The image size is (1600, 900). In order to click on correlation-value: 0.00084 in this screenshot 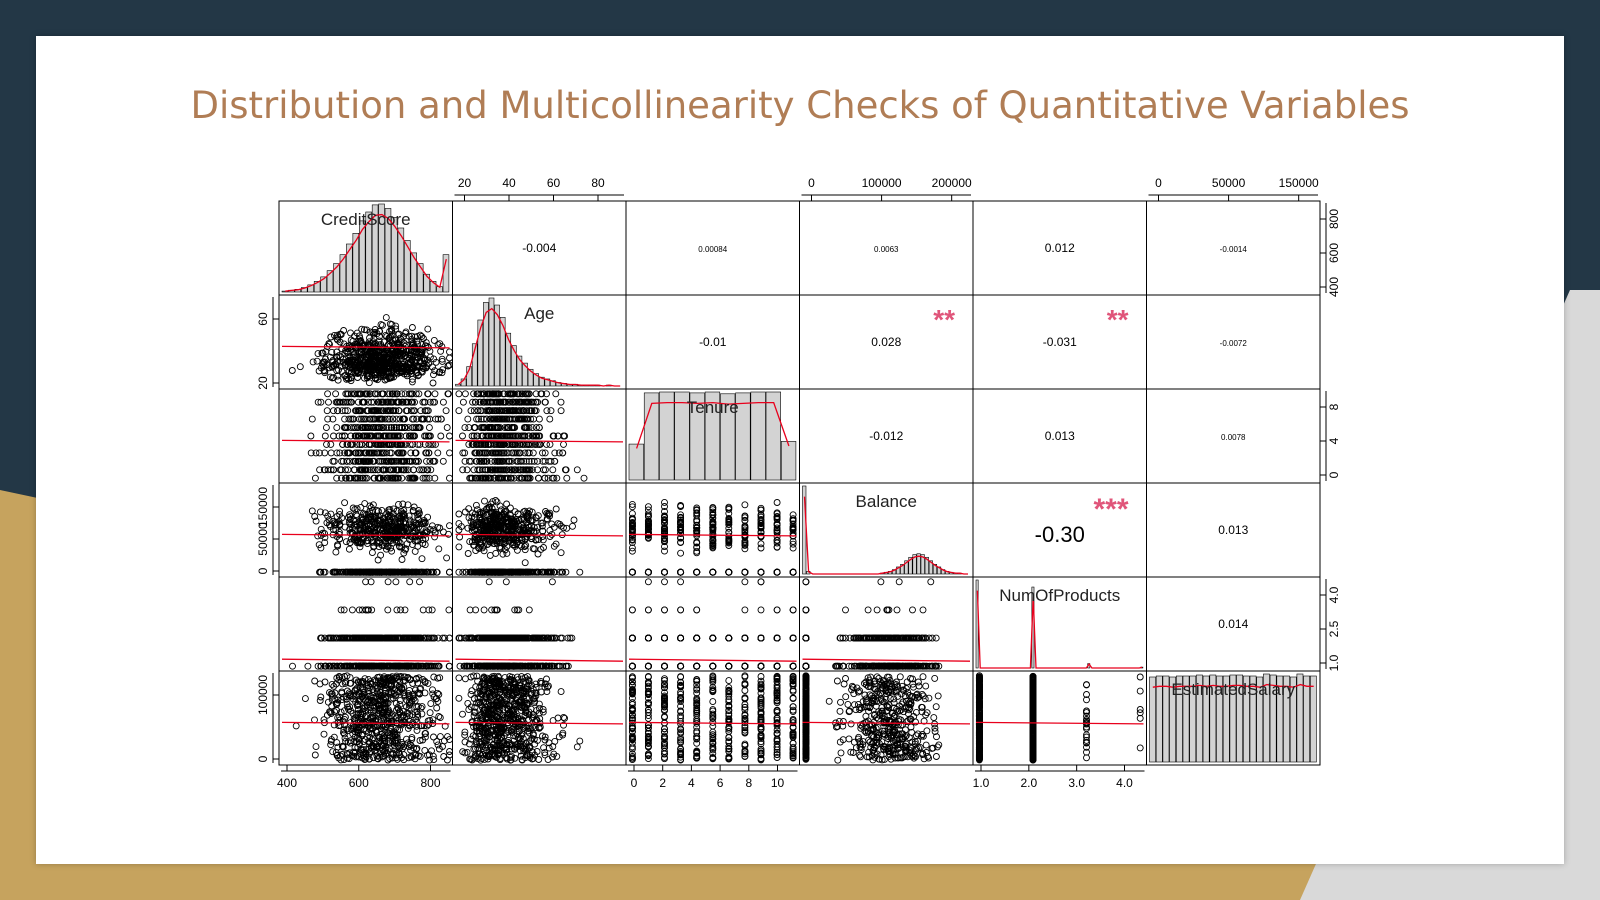, I will do `click(712, 249)`.